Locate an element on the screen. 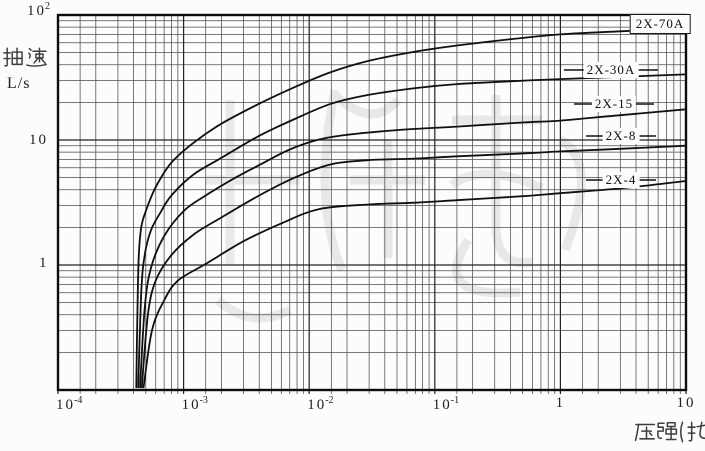 The width and height of the screenshot is (705, 451). tick-exponent: 2 is located at coordinates (47, 6).